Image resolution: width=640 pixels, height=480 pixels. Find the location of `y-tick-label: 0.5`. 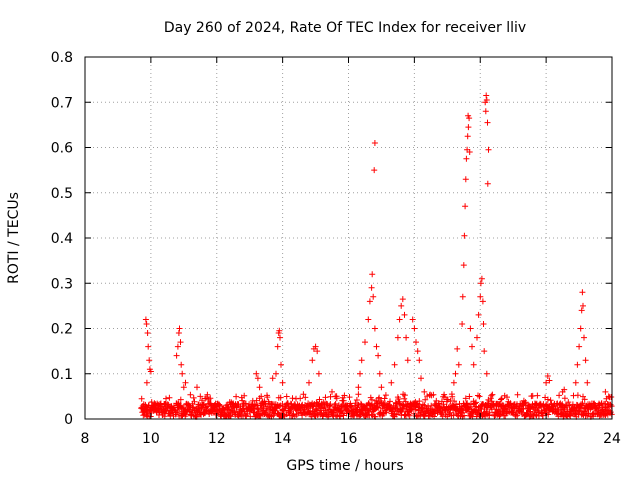

y-tick-label: 0.5 is located at coordinates (62, 194).